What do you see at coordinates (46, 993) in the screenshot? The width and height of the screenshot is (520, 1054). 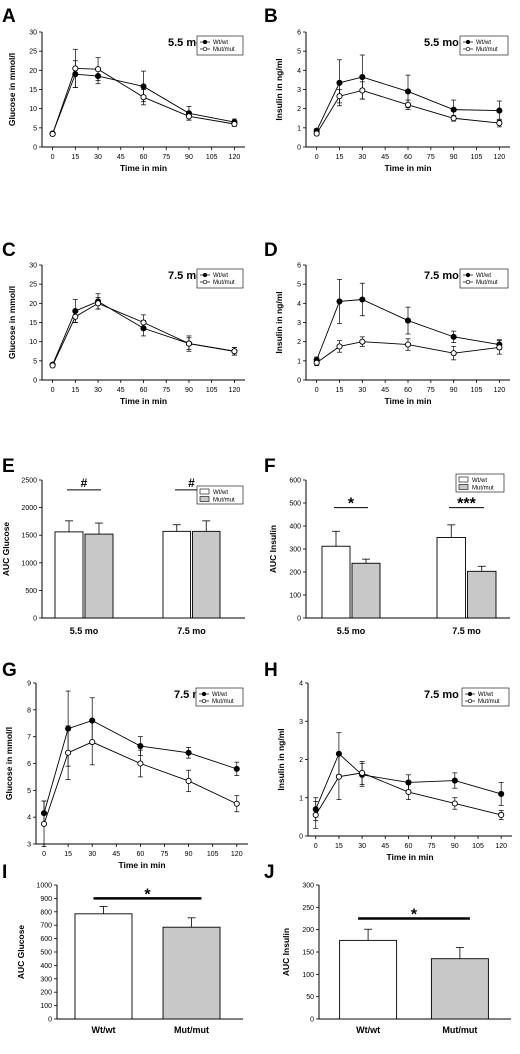 I see `y-tick-label: 200` at bounding box center [46, 993].